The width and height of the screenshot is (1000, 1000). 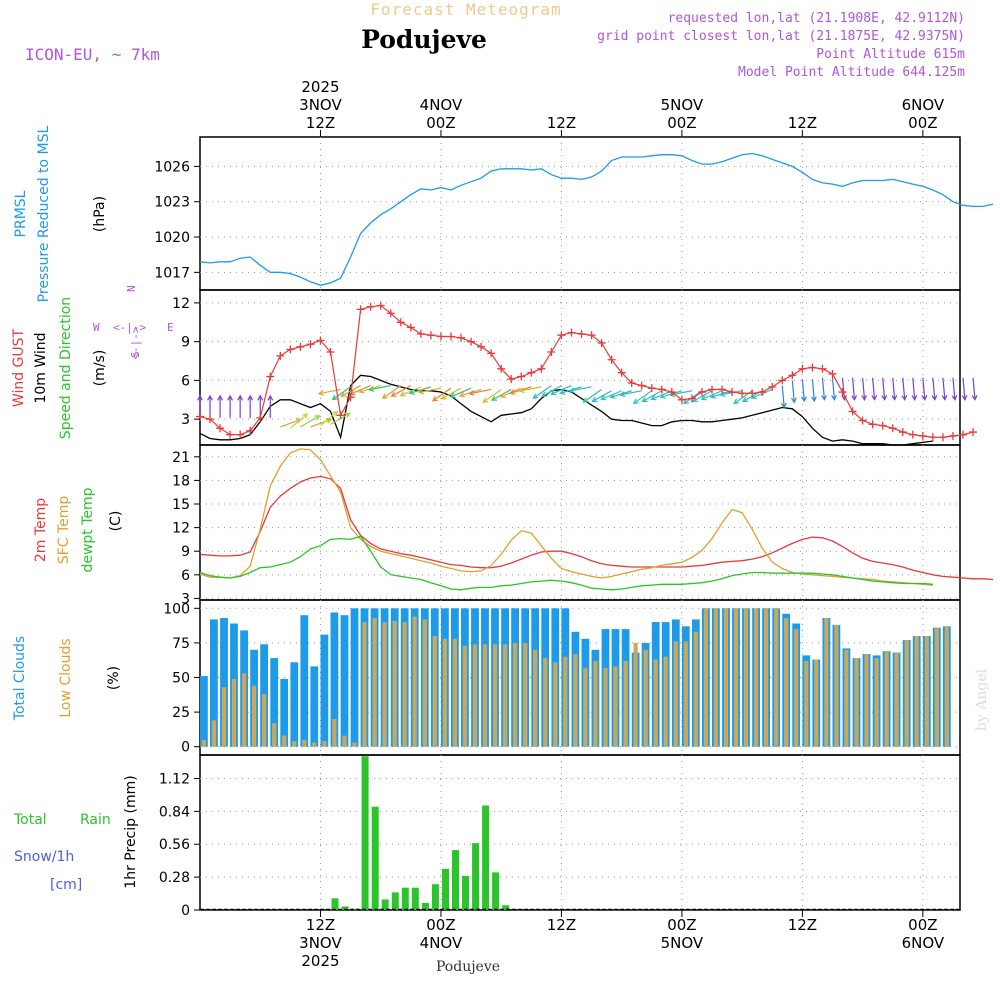 What do you see at coordinates (66, 677) in the screenshot?
I see `clouds-legend-low: Low Clouds` at bounding box center [66, 677].